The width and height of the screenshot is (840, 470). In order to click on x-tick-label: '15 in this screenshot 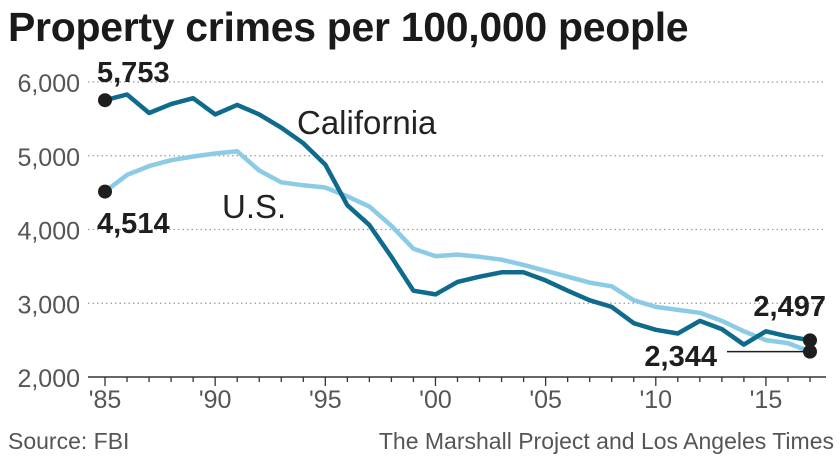, I will do `click(766, 400)`.